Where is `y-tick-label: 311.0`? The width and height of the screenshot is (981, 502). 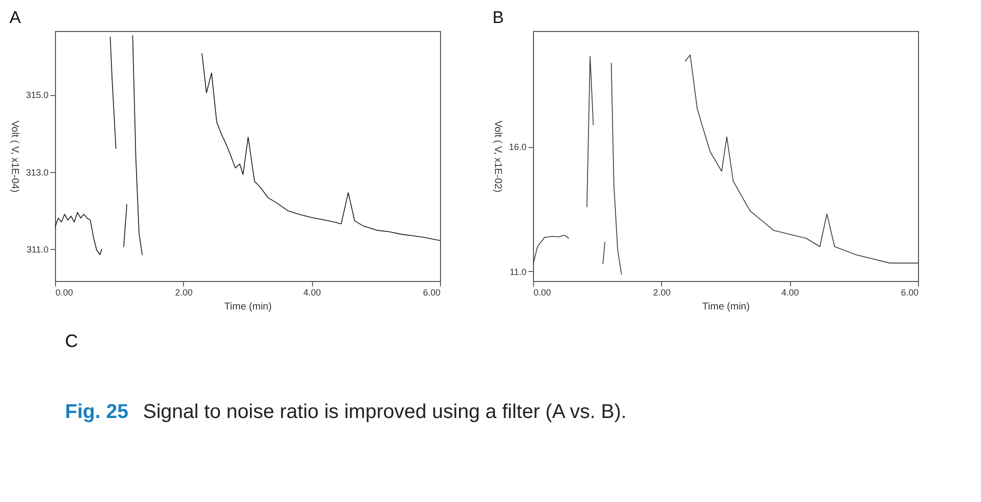
y-tick-label: 311.0 is located at coordinates (37, 249).